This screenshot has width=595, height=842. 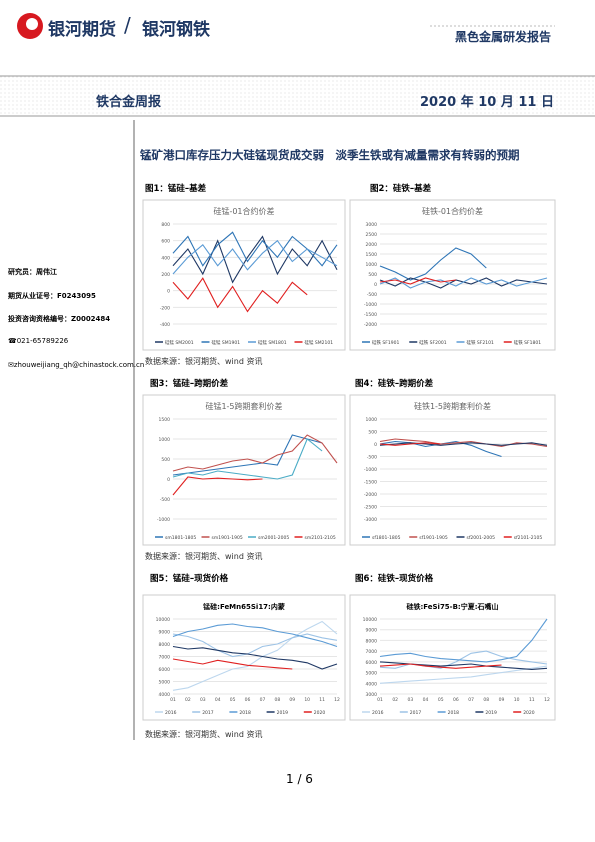 What do you see at coordinates (486, 700) in the screenshot?
I see `x-tick-label: 08` at bounding box center [486, 700].